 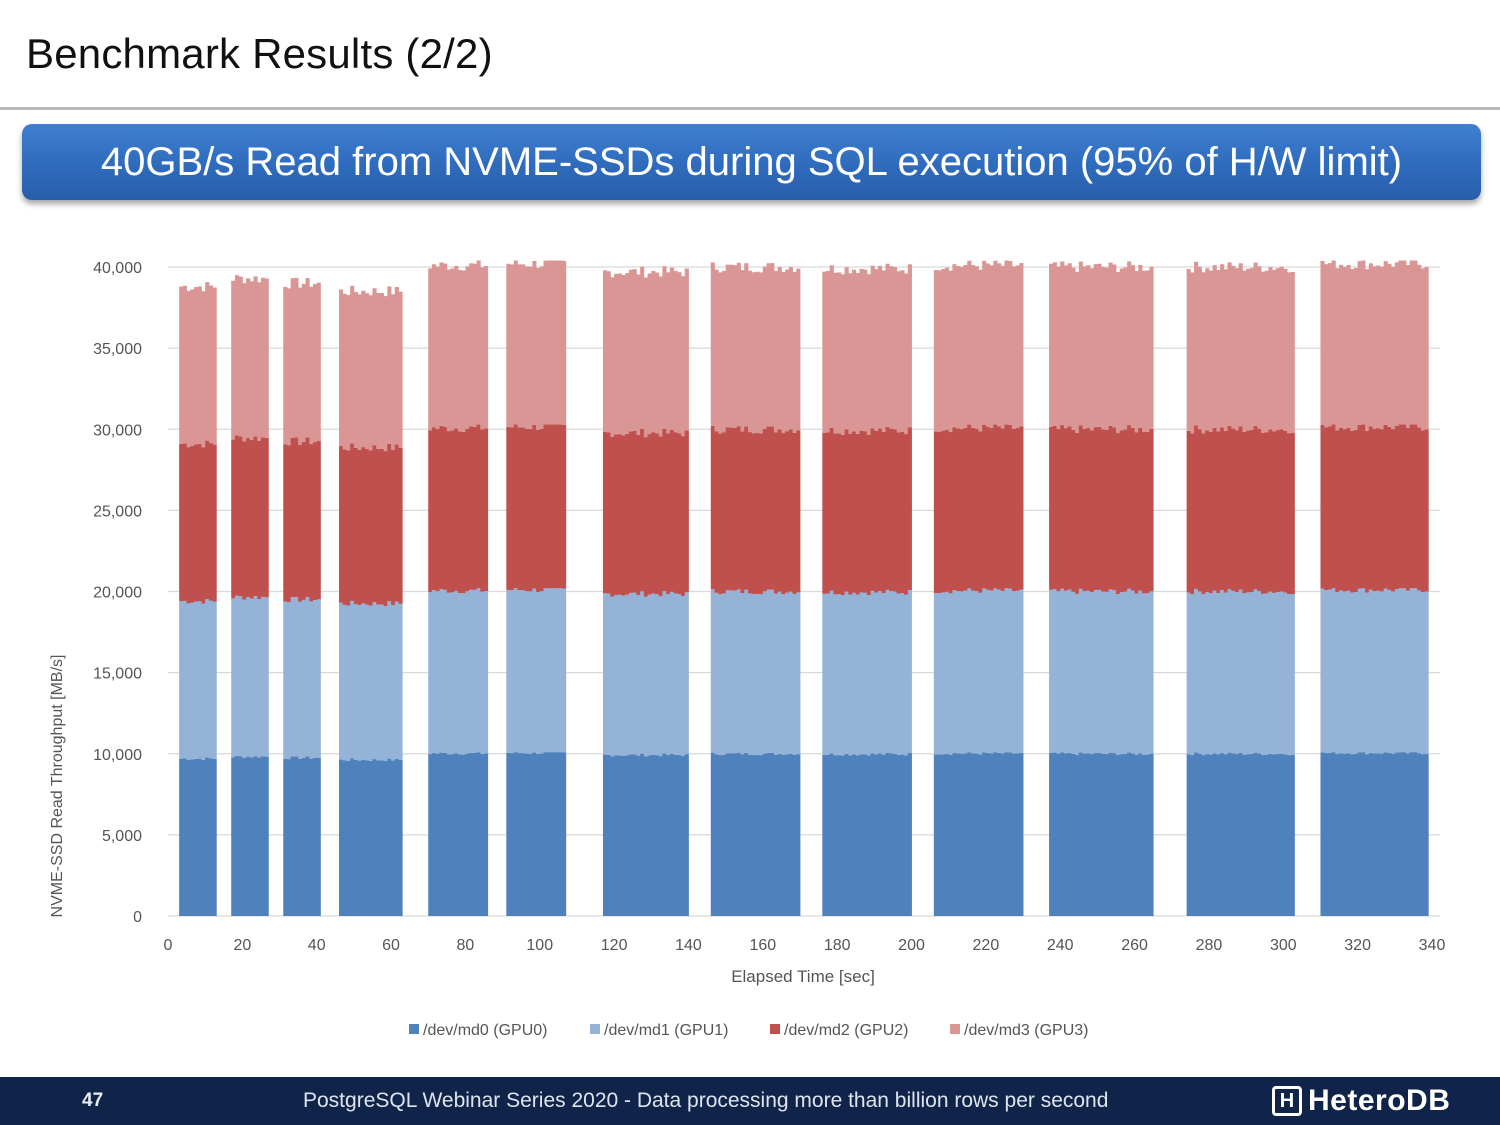 I want to click on x-tick-label: 20, so click(x=242, y=945).